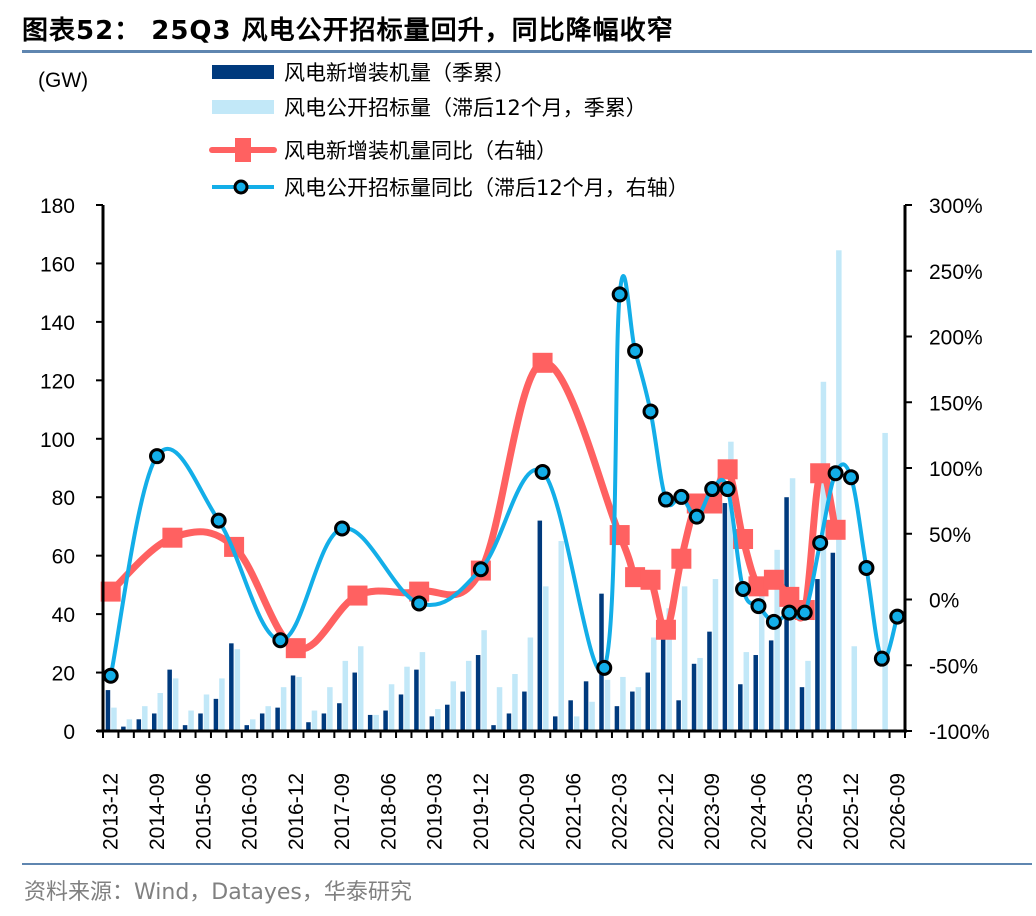  Describe the element at coordinates (63, 557) in the screenshot. I see `y-tick-label-left: 60` at that location.